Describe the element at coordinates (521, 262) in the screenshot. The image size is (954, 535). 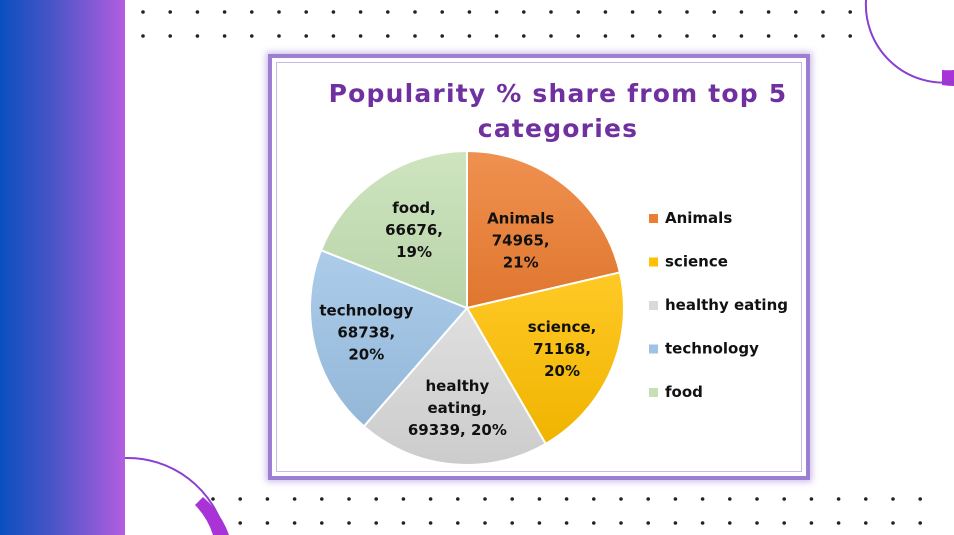
I see `data-label-Animals-2: 21%` at that location.